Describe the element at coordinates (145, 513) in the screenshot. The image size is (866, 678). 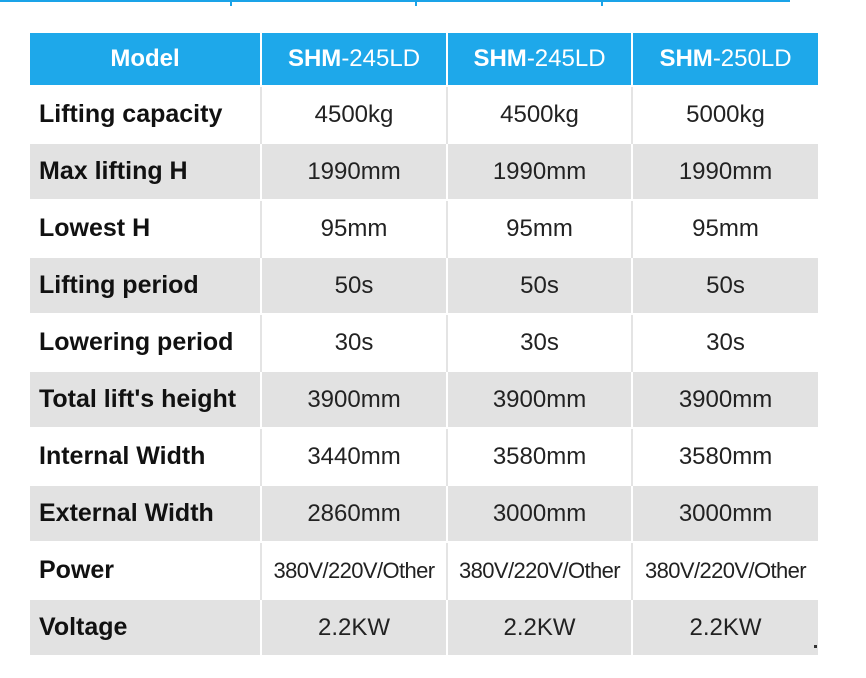
I see `row-label: External Width` at that location.